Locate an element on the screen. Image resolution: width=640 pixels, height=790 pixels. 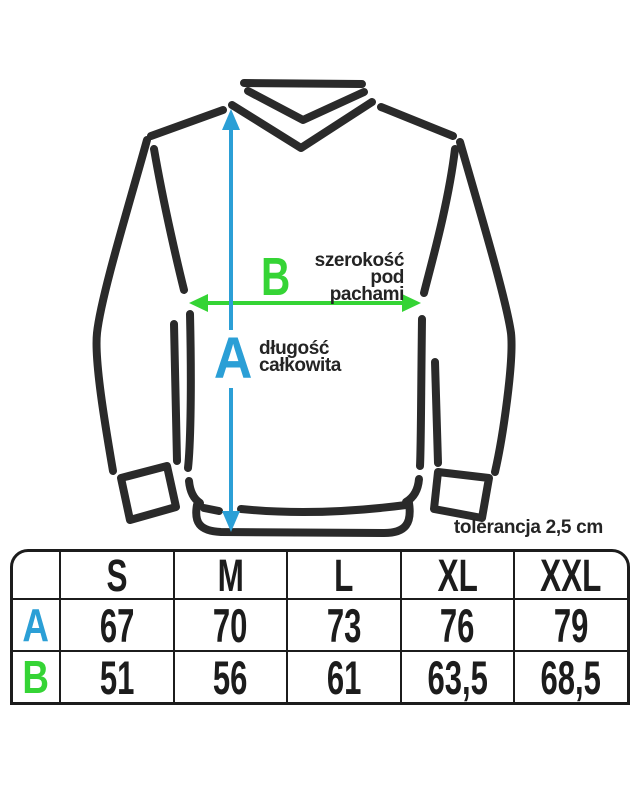
arrow-b-left-head is located at coordinates (198, 303).